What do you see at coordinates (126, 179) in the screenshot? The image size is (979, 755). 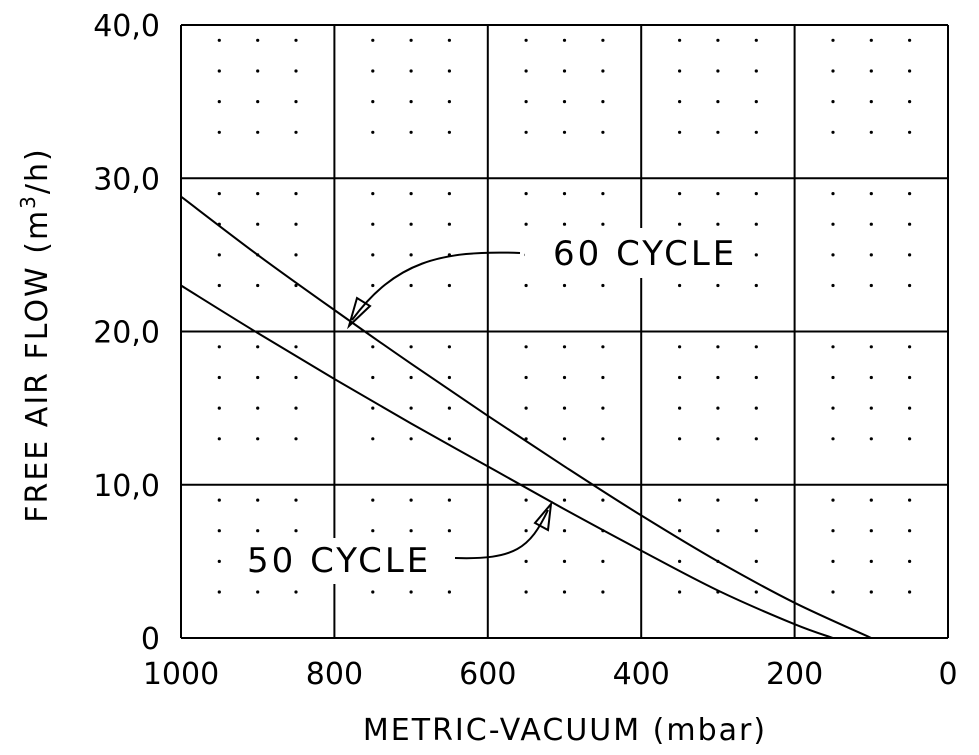 I see `y-tick-label: 30,0` at bounding box center [126, 179].